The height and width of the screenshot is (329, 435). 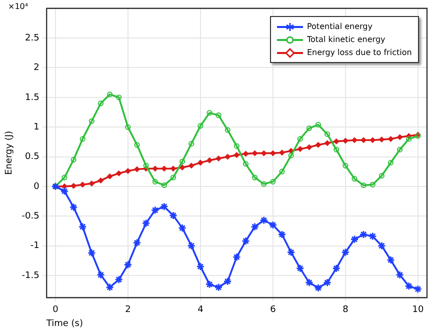 What do you see at coordinates (64, 323) in the screenshot?
I see `x-axis-title: Time (s)` at bounding box center [64, 323].